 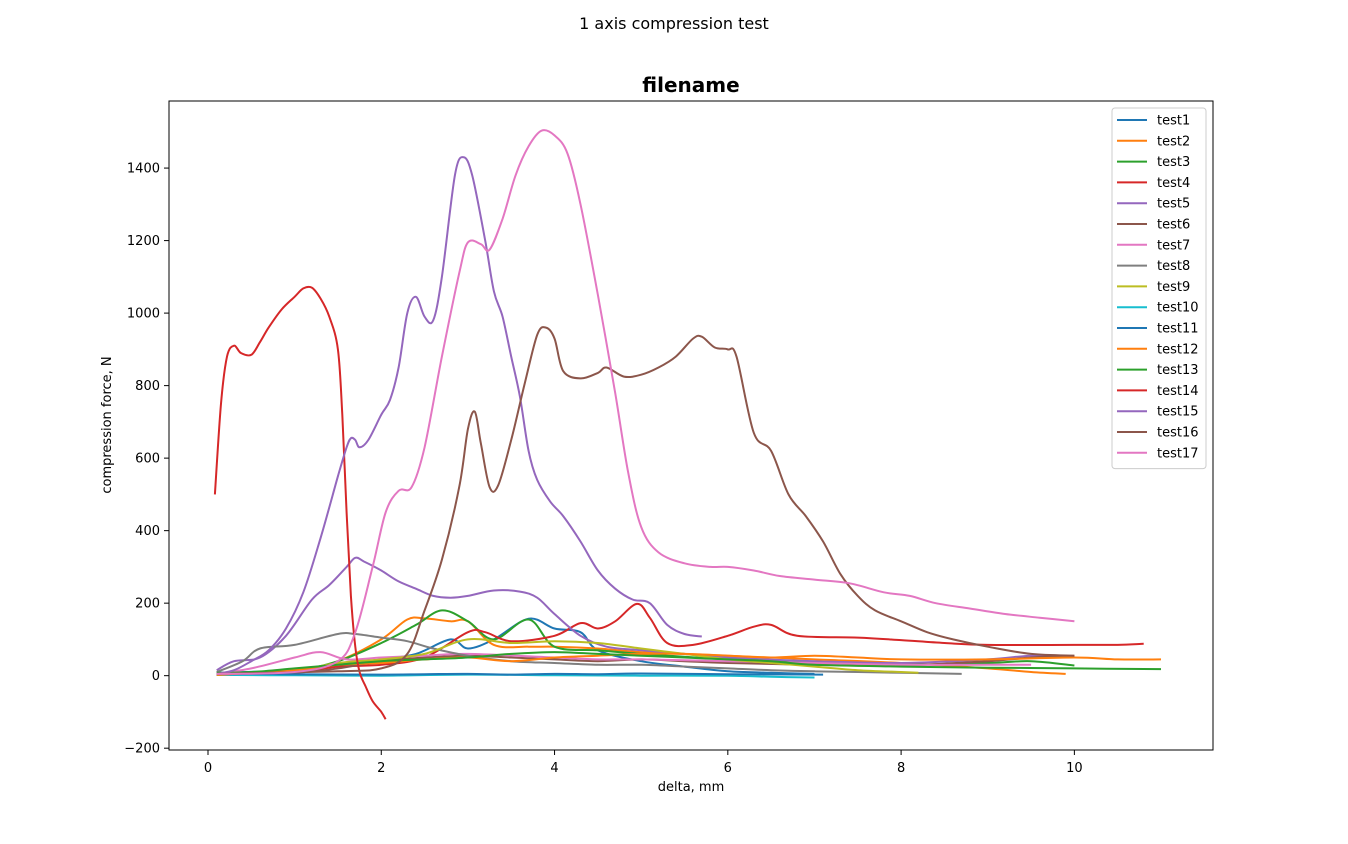 What do you see at coordinates (1173, 183) in the screenshot?
I see `legend-label-test4: test4` at bounding box center [1173, 183].